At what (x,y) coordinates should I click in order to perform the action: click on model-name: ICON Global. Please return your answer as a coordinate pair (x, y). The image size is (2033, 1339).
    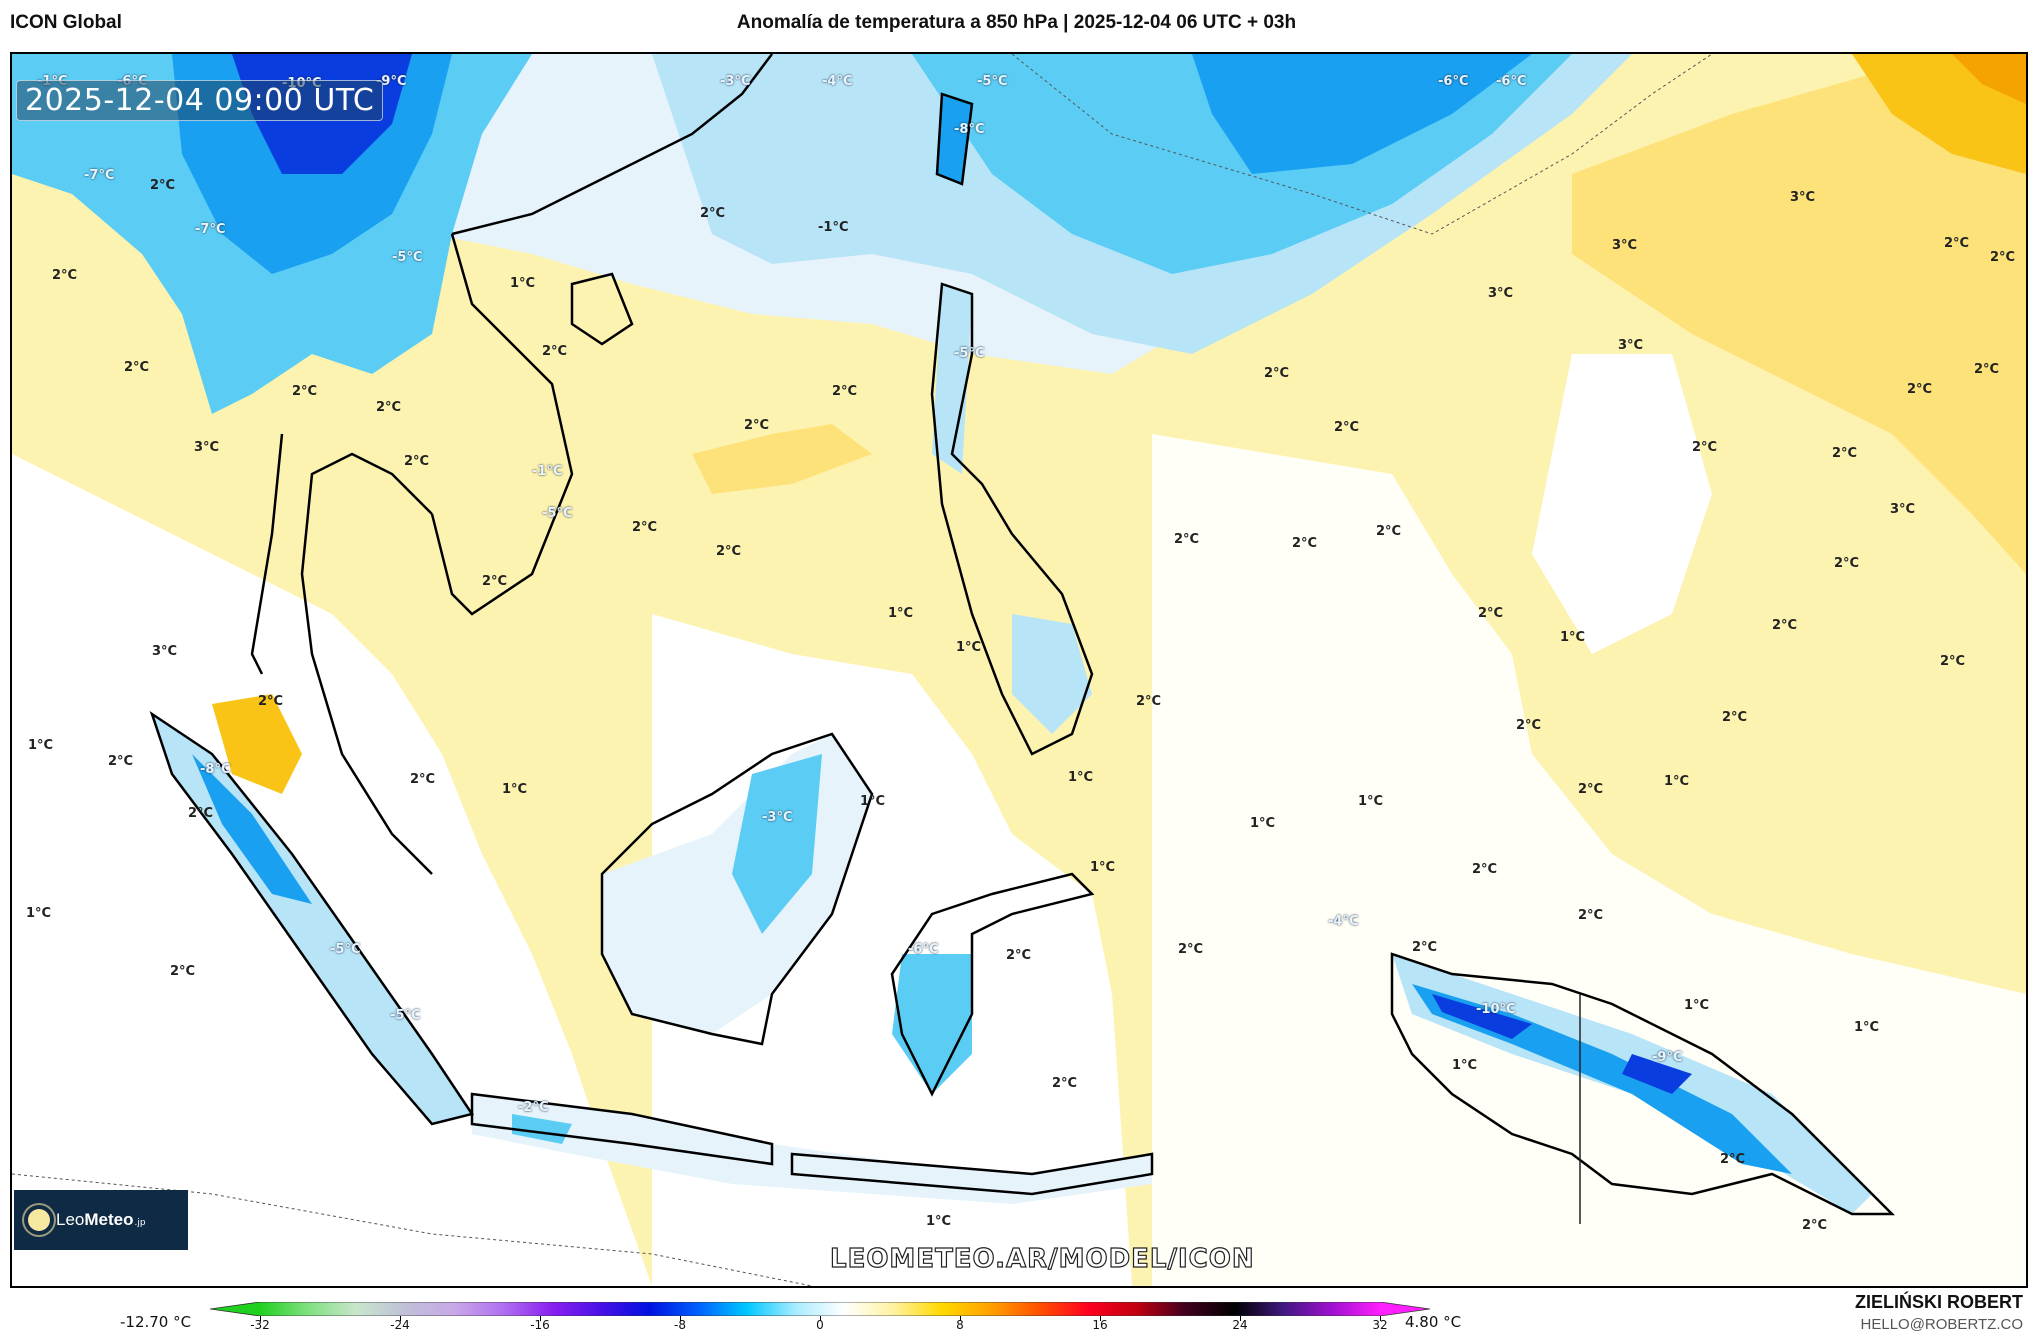
    Looking at the image, I should click on (66, 22).